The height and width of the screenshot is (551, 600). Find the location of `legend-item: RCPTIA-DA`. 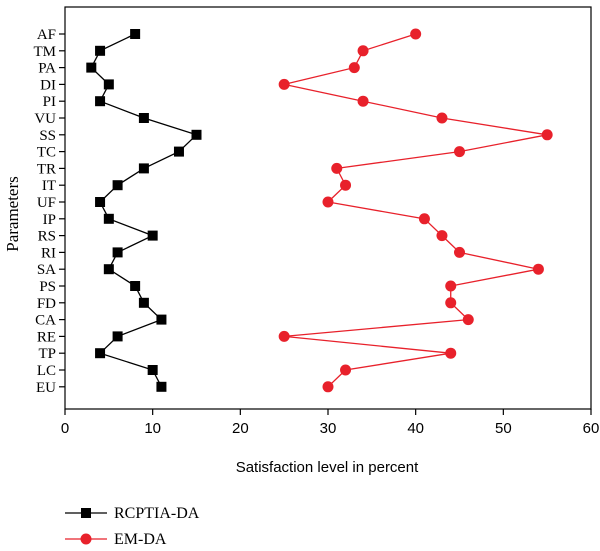

legend-item: RCPTIA-DA is located at coordinates (132, 513).